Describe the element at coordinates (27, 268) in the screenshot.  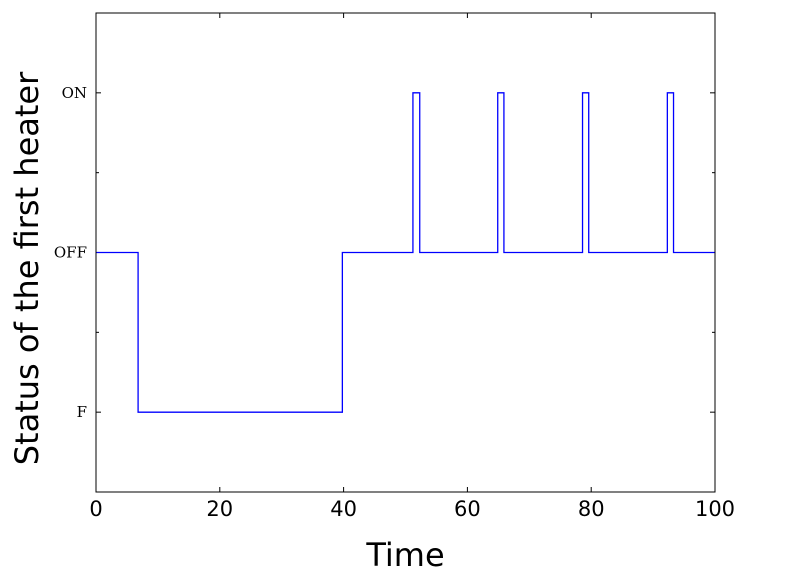
I see `y-axis-label: Status of the first heater` at that location.